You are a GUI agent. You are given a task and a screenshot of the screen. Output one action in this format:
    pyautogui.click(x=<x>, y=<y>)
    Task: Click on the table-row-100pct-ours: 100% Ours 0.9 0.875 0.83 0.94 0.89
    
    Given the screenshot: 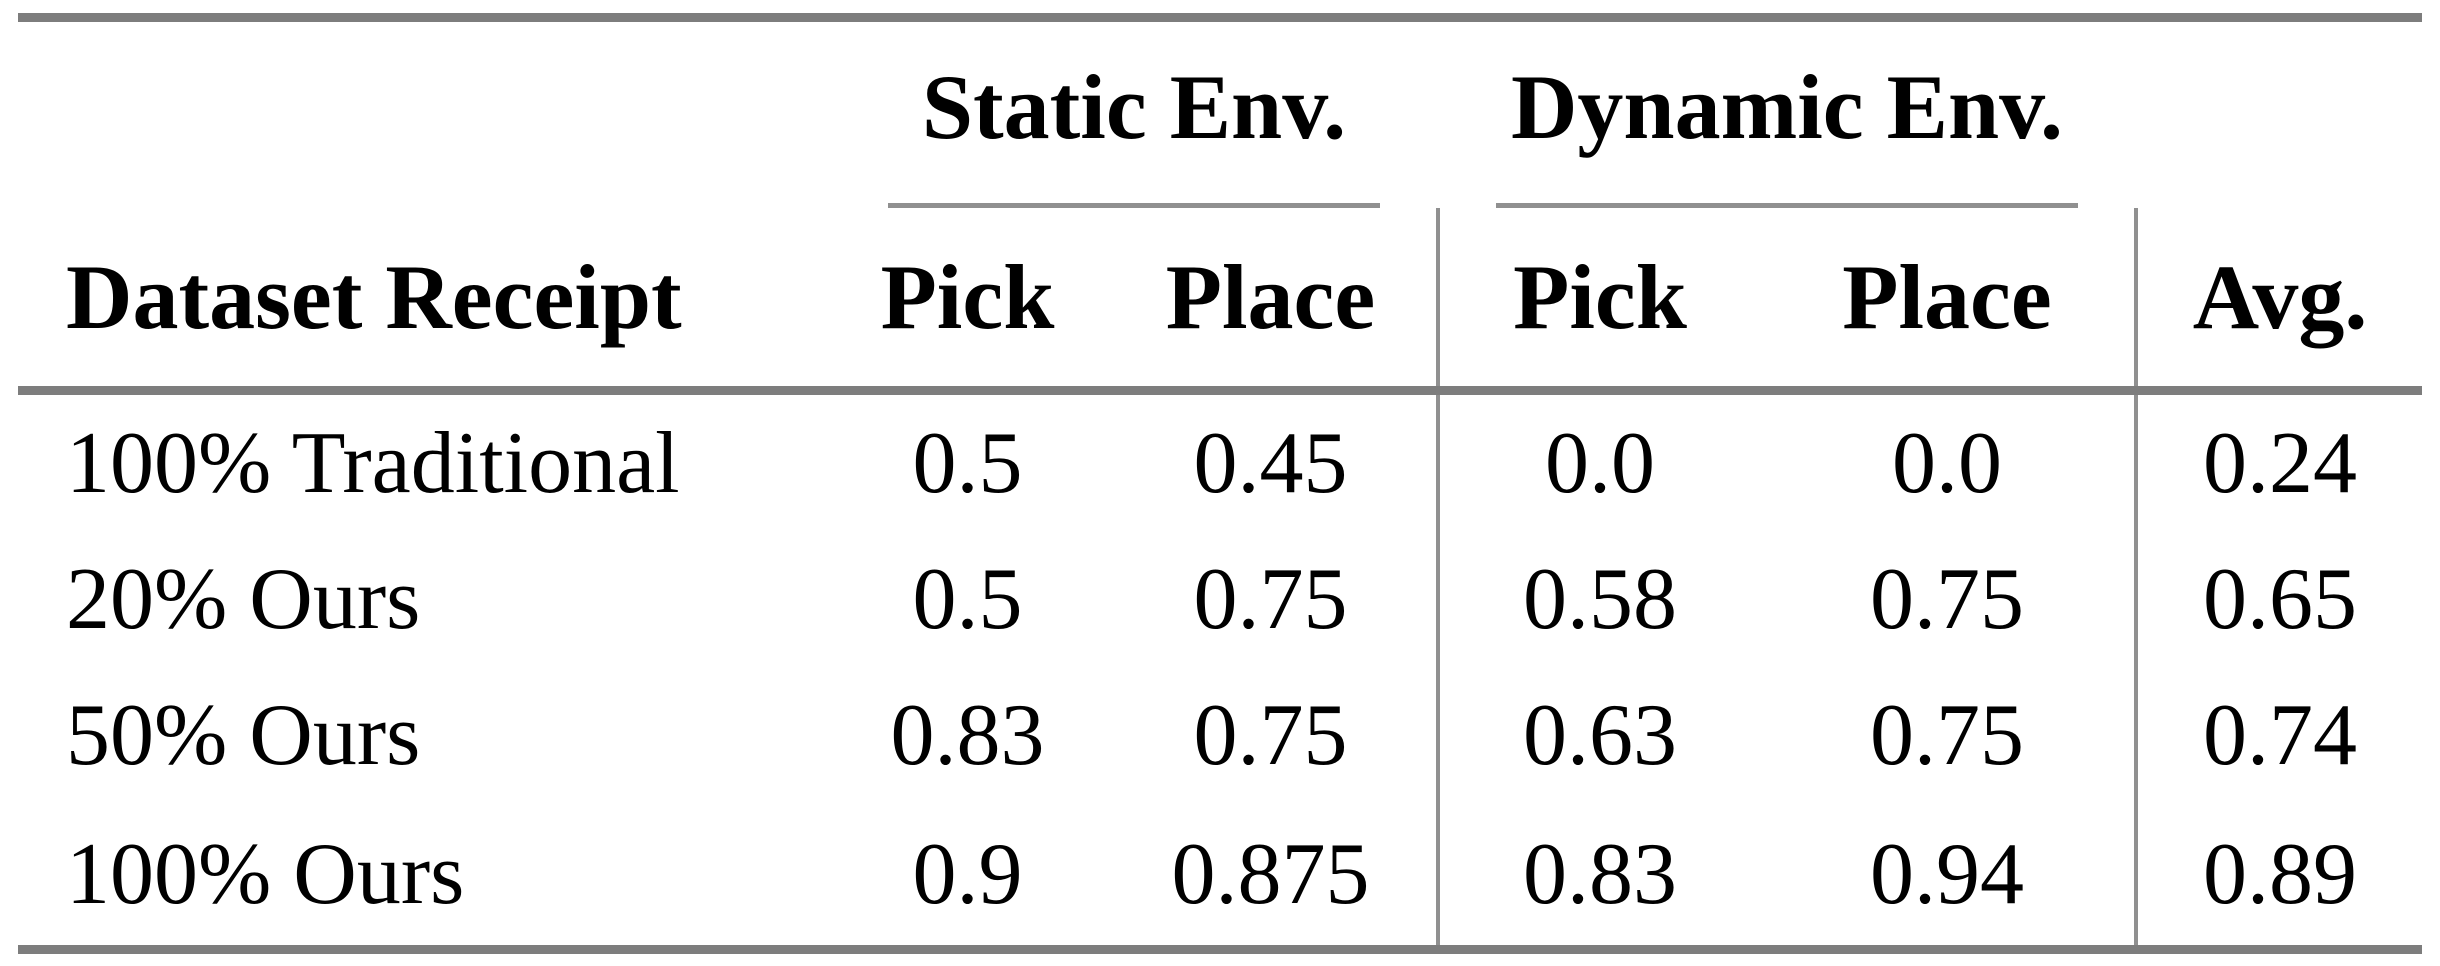 What is the action you would take?
    pyautogui.click(x=1220, y=876)
    